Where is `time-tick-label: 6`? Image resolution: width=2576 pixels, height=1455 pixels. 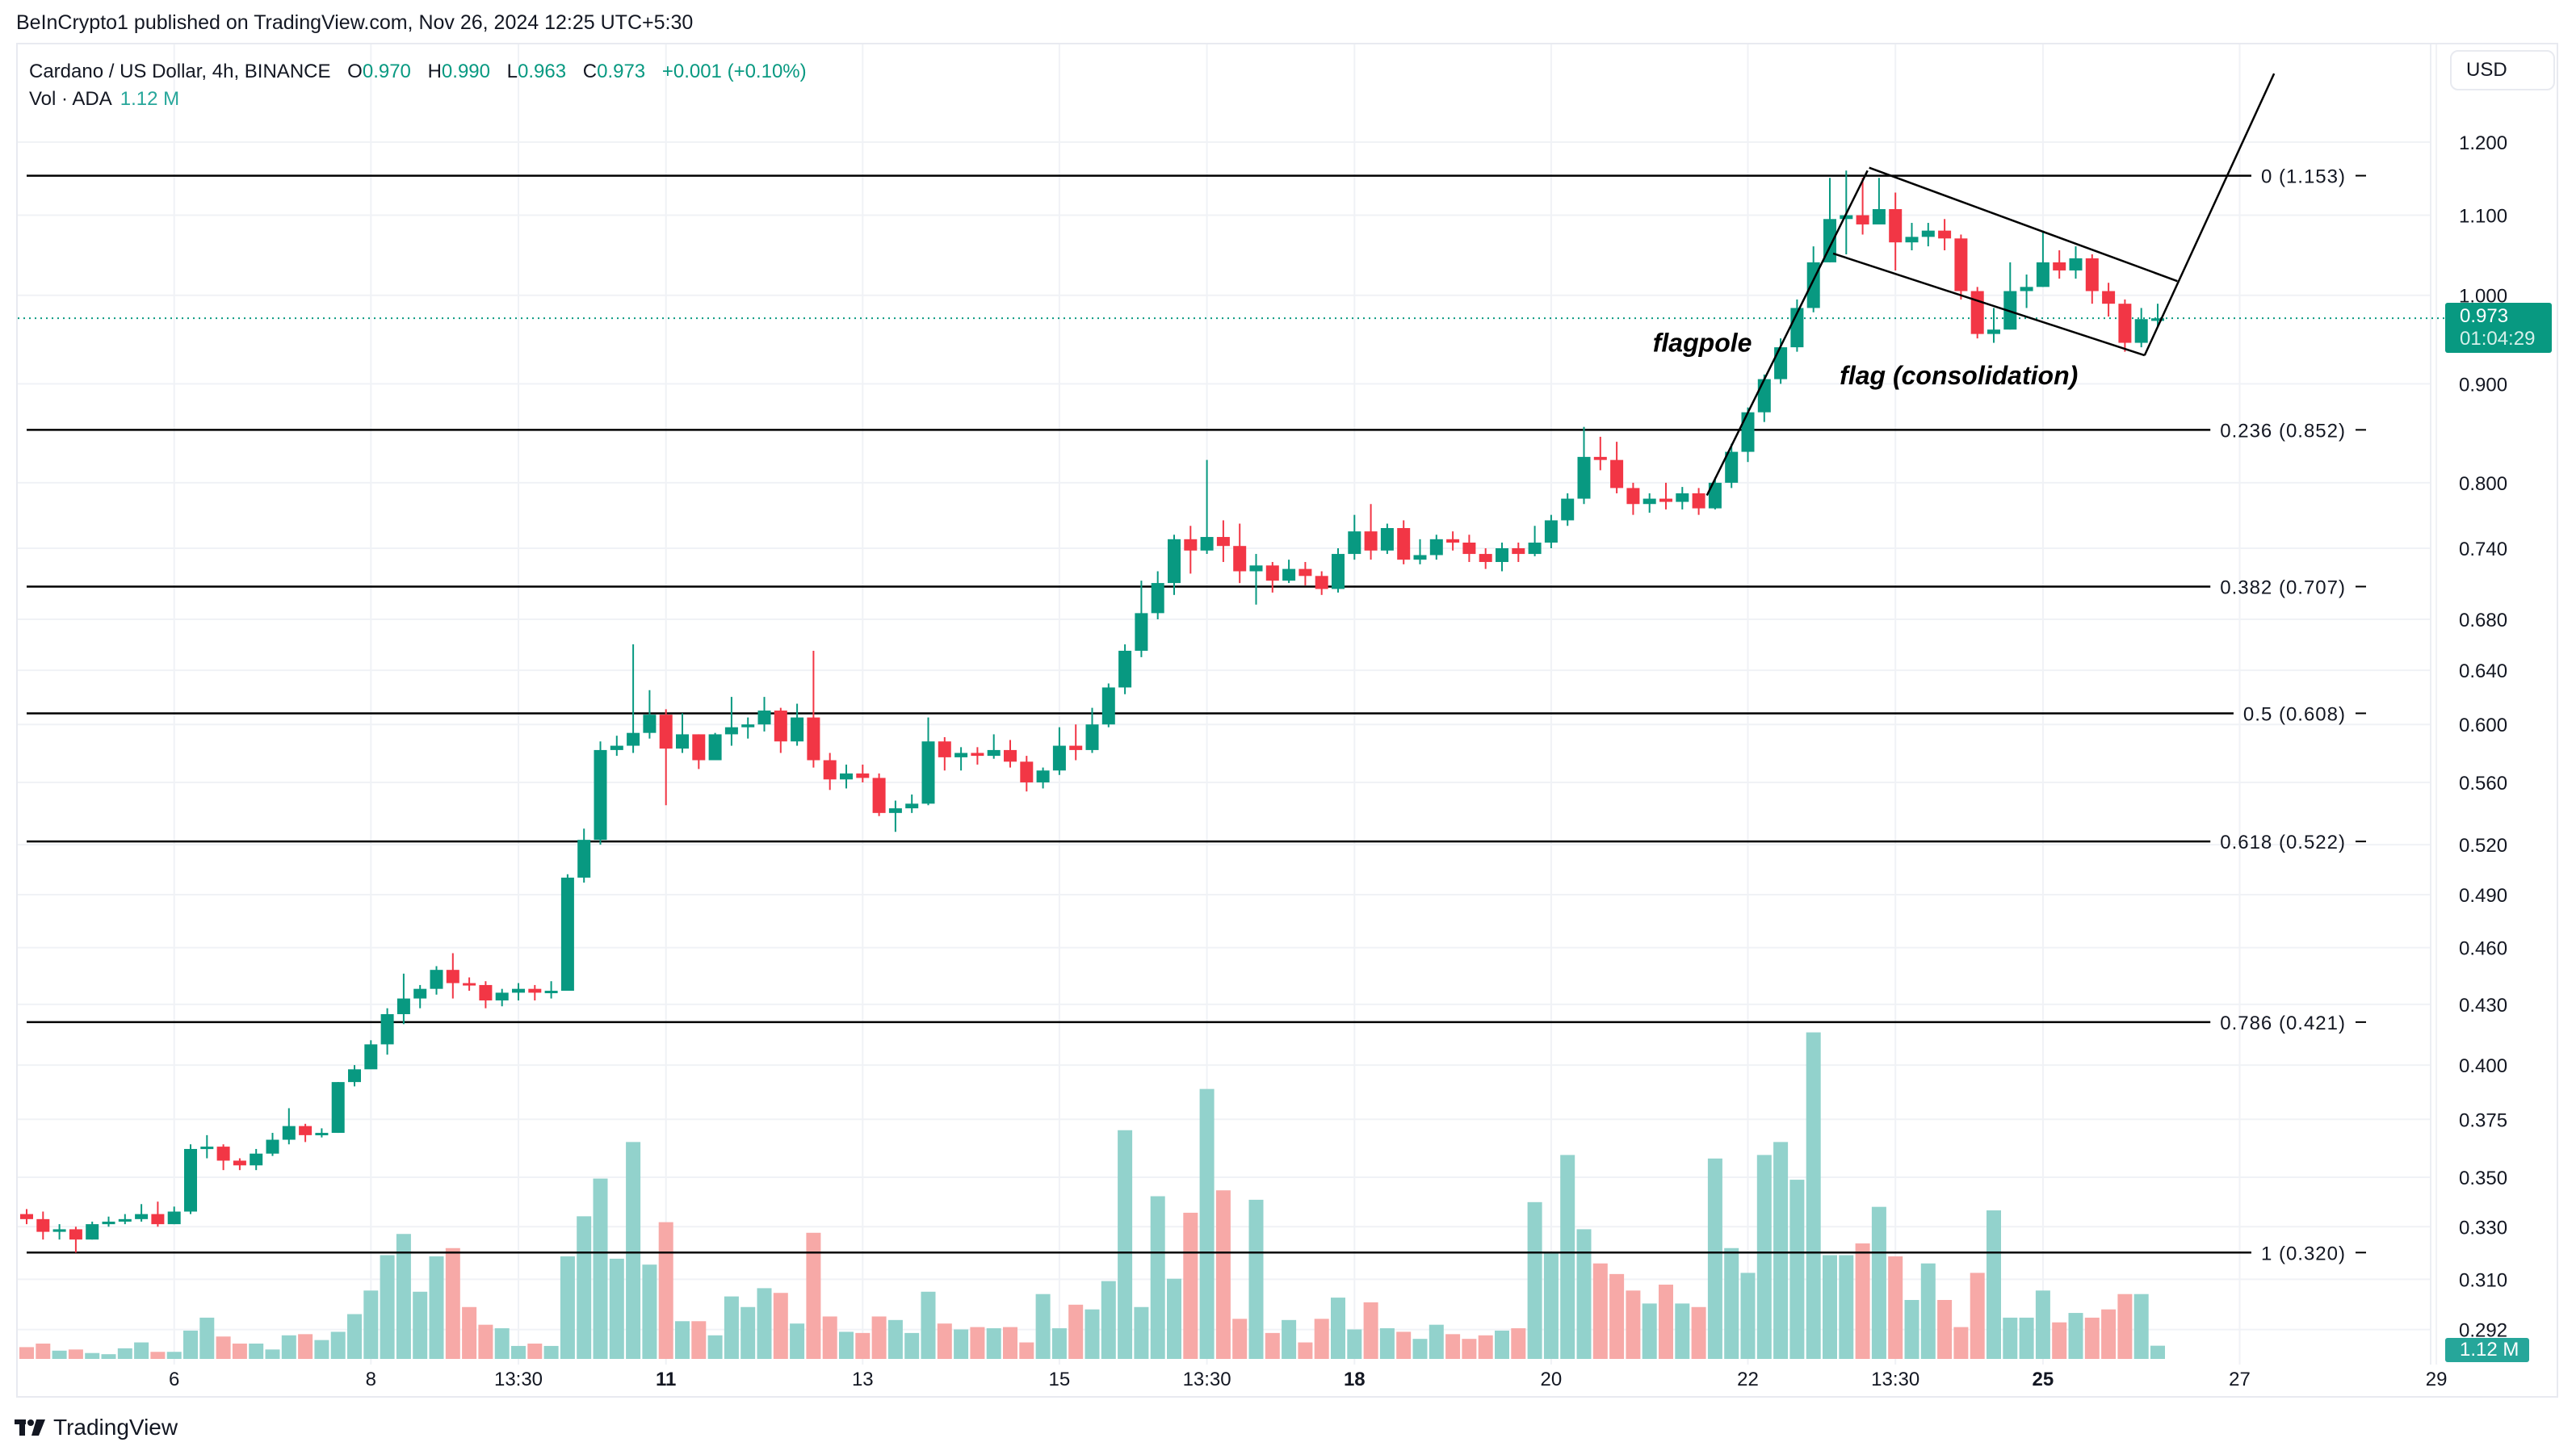 time-tick-label: 6 is located at coordinates (174, 1379).